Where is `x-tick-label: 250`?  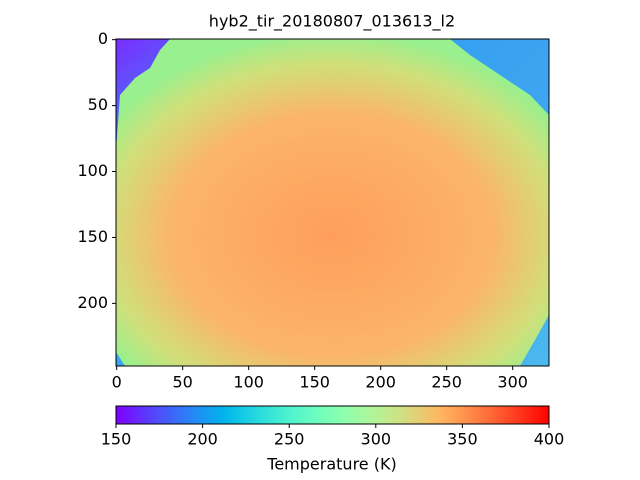
x-tick-label: 250 is located at coordinates (446, 382).